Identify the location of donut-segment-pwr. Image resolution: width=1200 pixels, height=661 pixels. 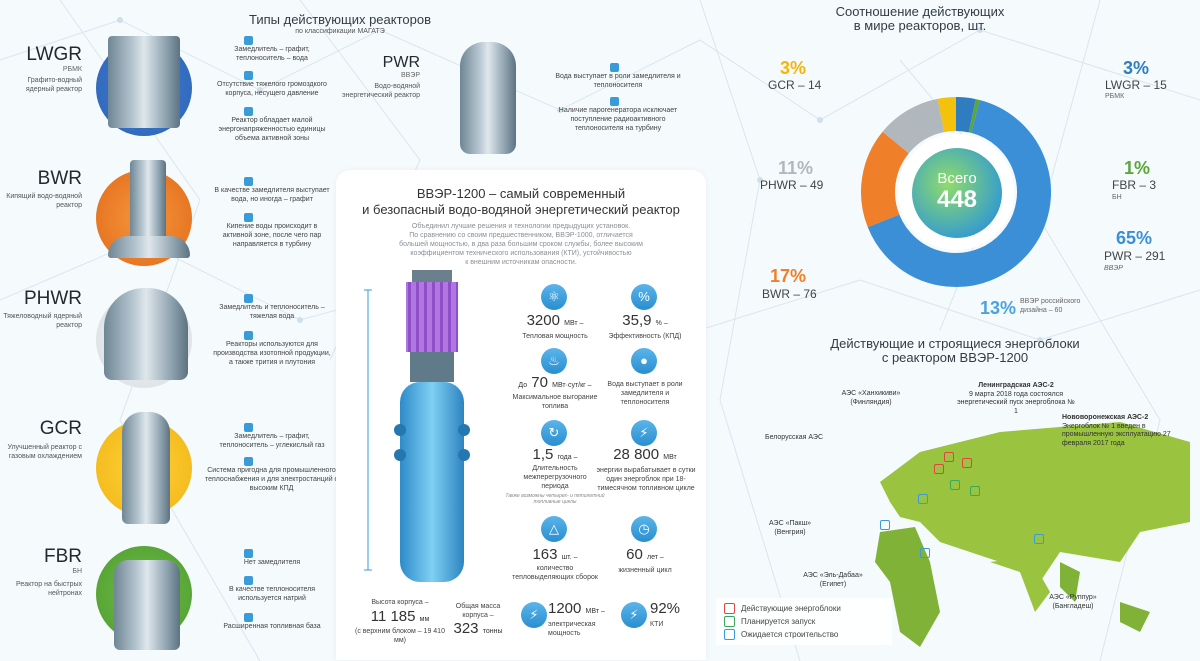
(959, 193).